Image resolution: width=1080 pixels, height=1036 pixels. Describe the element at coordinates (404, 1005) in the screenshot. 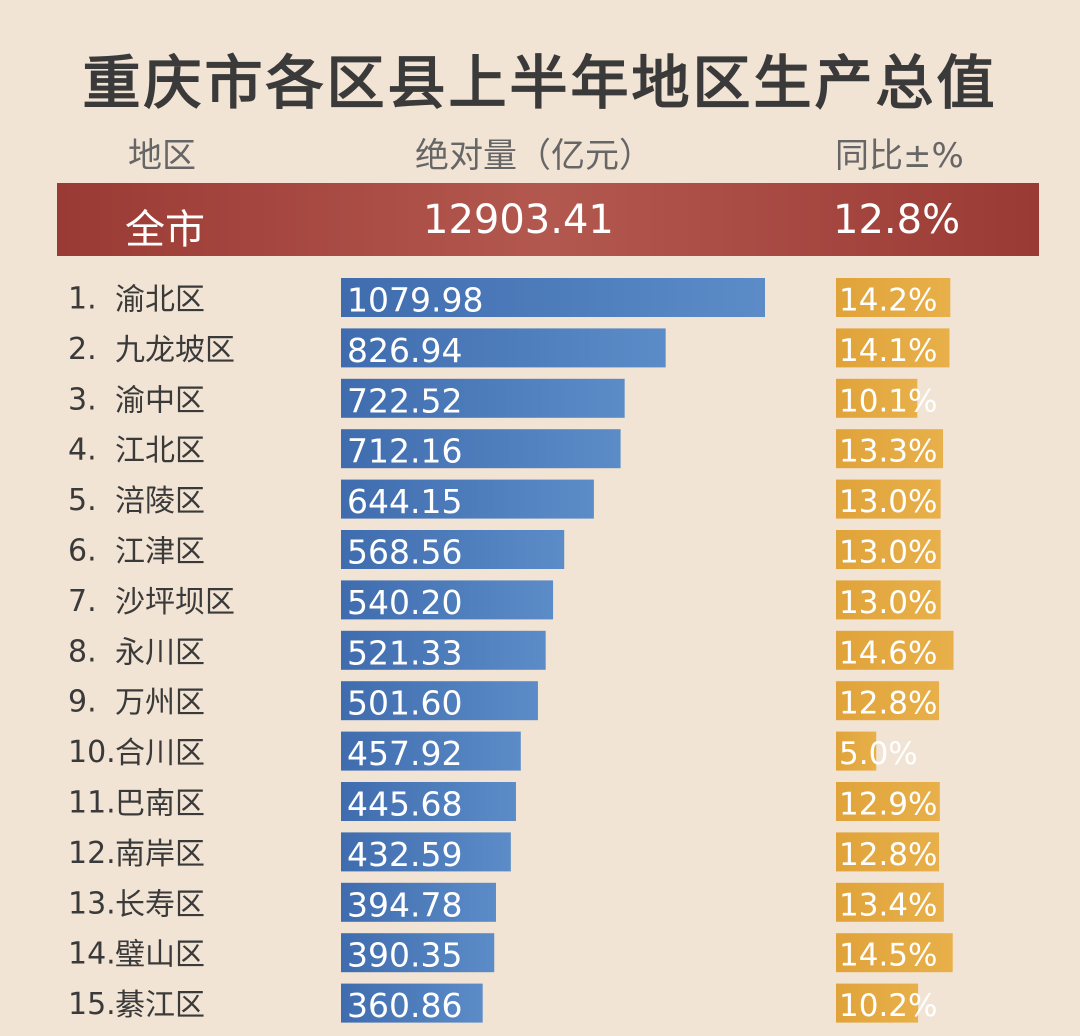

I see `gdp-value-label: 360.86` at that location.